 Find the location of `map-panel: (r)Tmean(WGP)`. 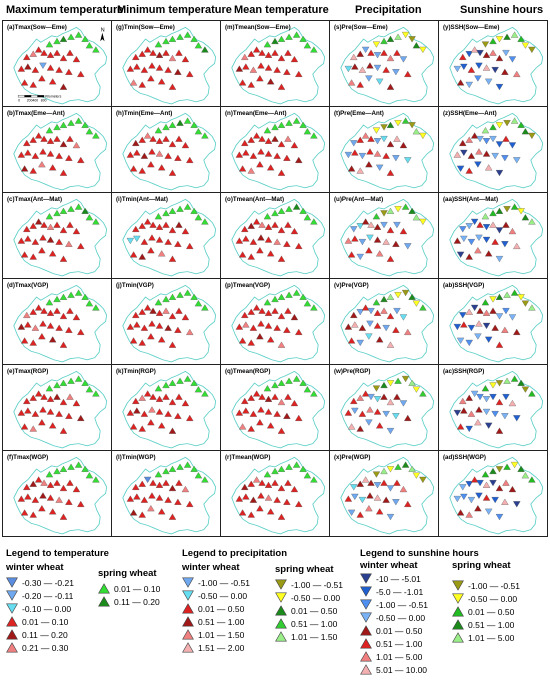

map-panel: (r)Tmean(WGP) is located at coordinates (275, 493).